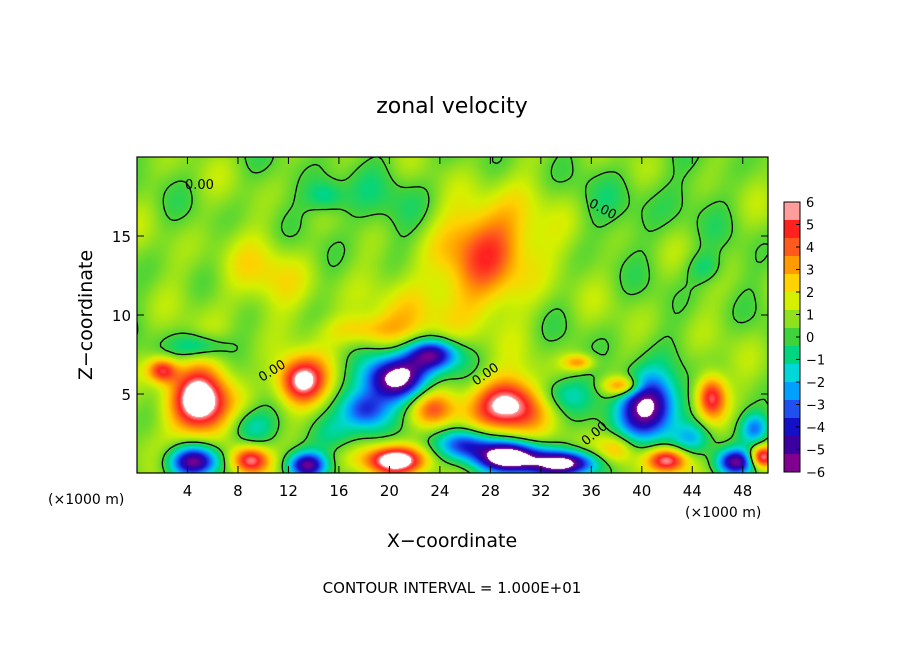  Describe the element at coordinates (810, 203) in the screenshot. I see `colorbar-tick-label: 6` at that location.